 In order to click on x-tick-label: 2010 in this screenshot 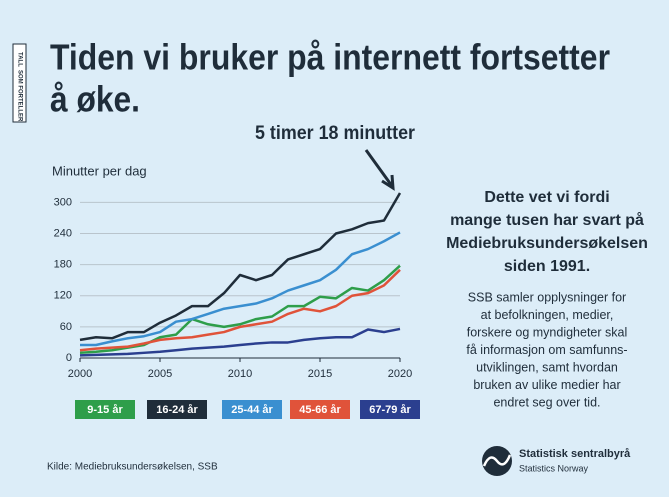, I will do `click(240, 374)`.